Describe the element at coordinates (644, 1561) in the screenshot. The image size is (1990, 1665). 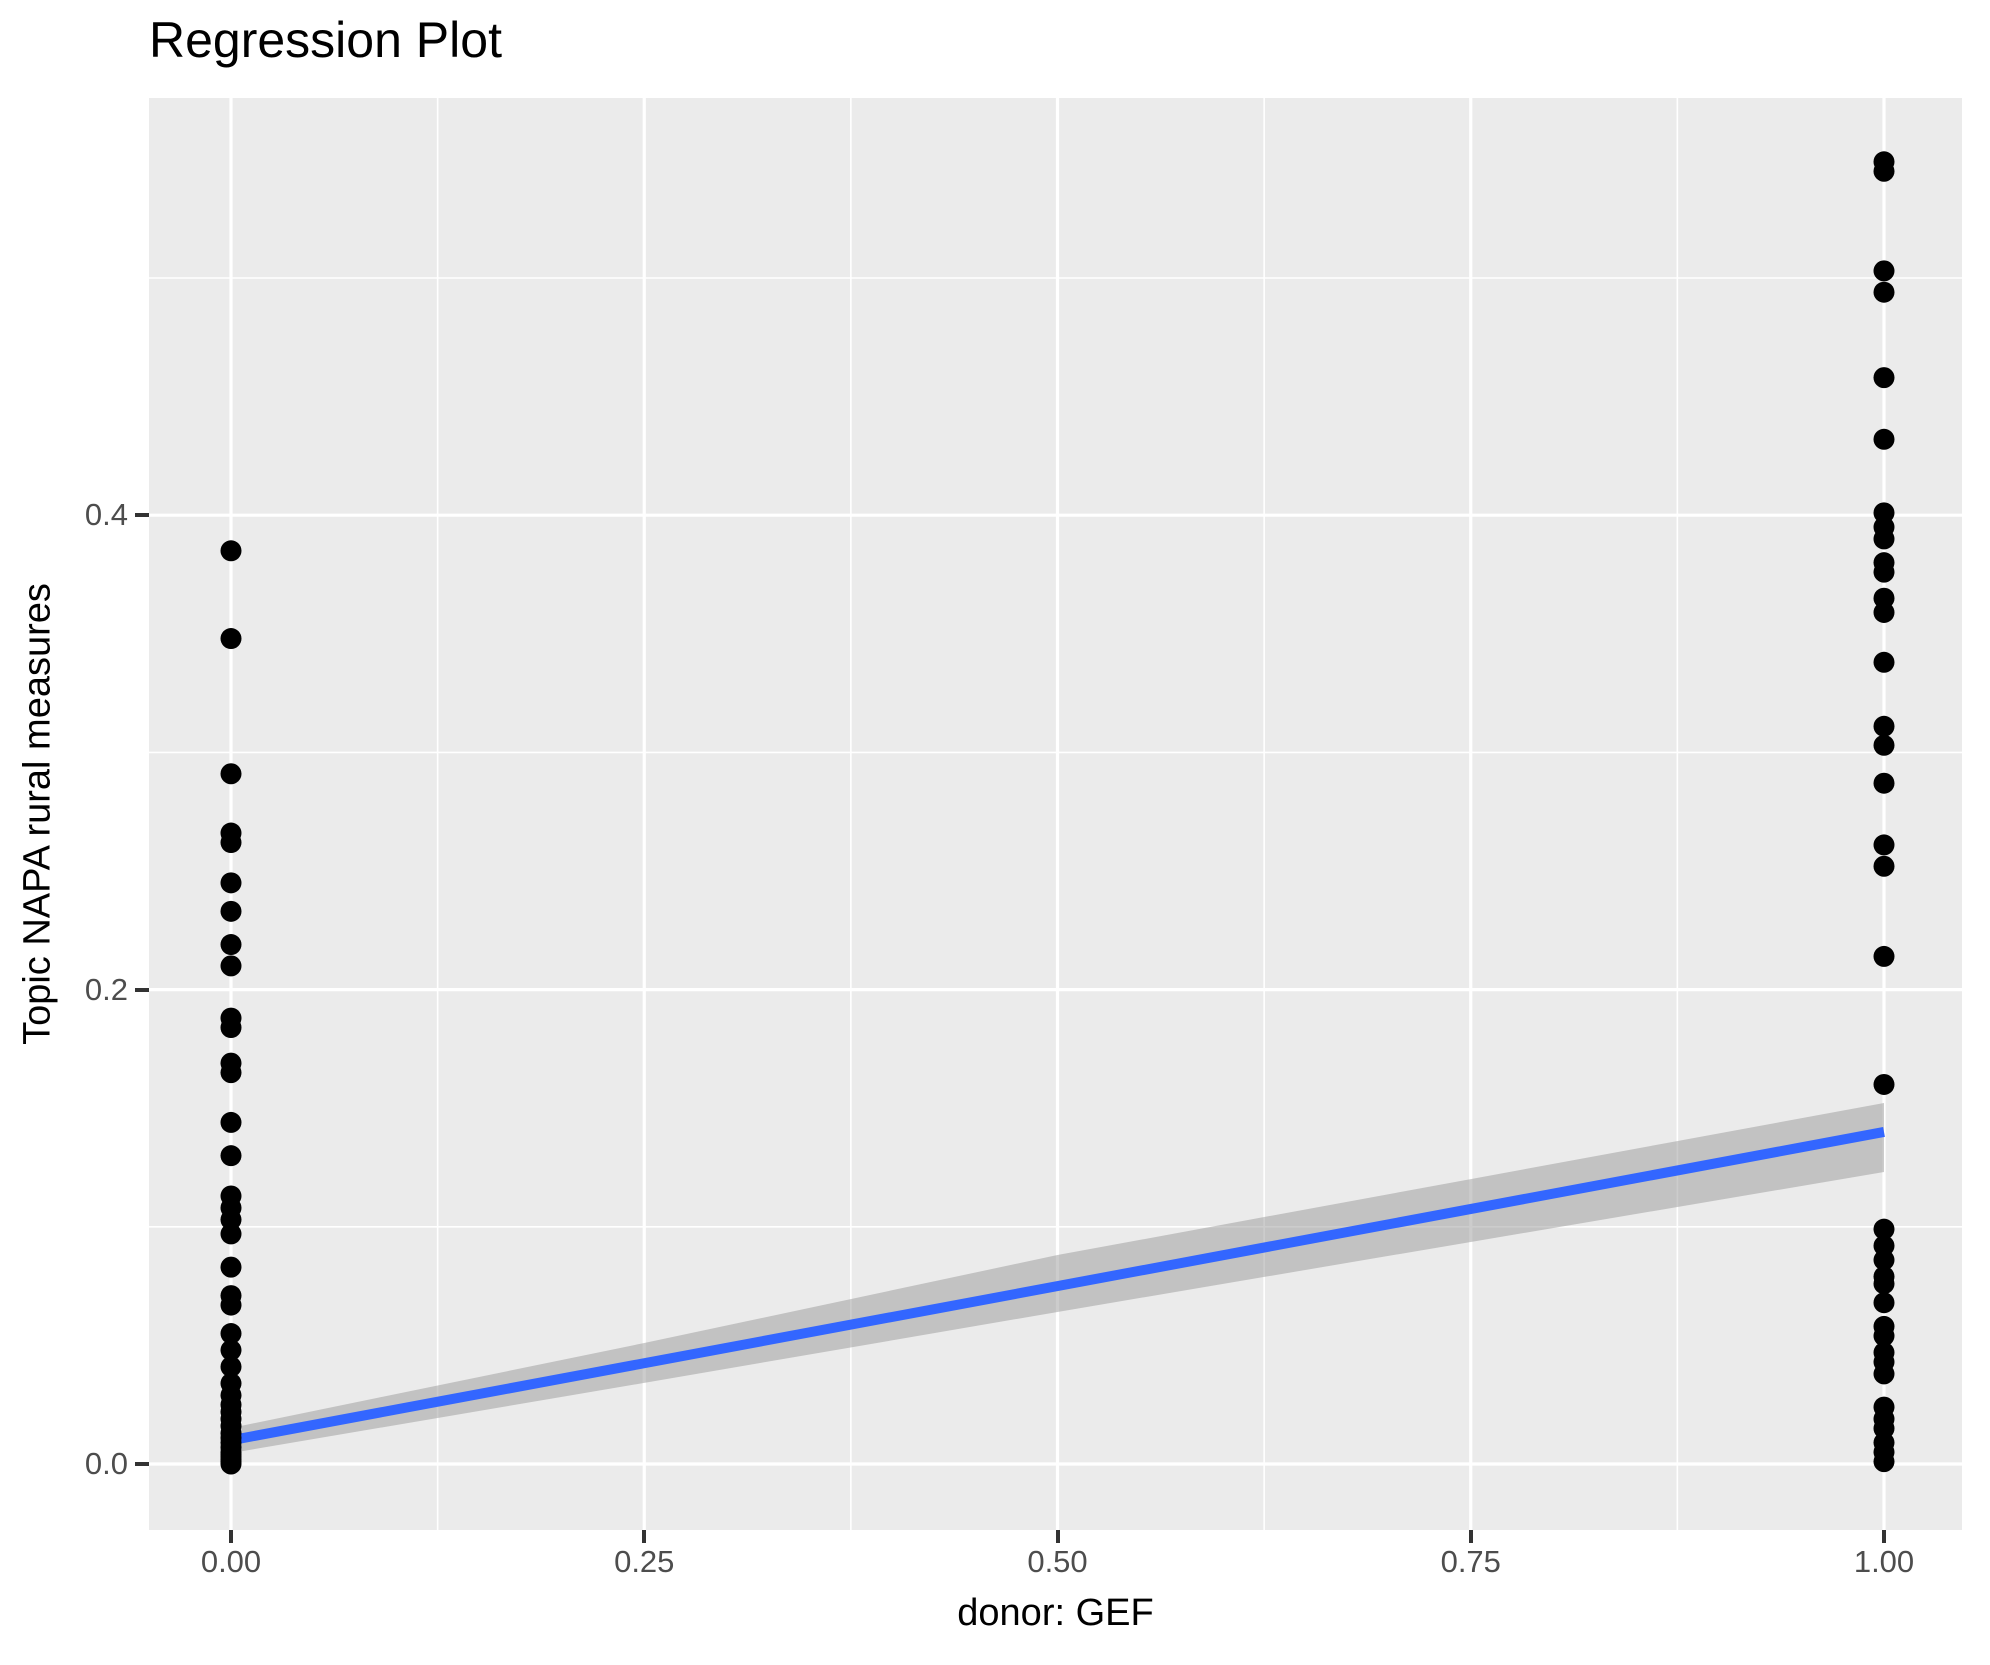
I see `x-tick-label: 0.25` at that location.